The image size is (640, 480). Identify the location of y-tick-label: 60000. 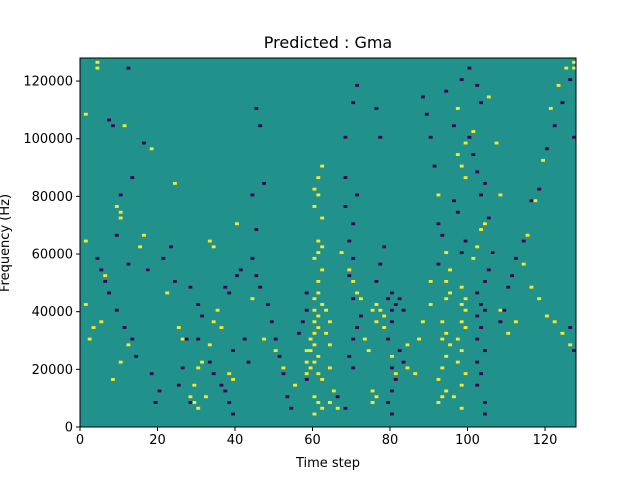
(52, 255).